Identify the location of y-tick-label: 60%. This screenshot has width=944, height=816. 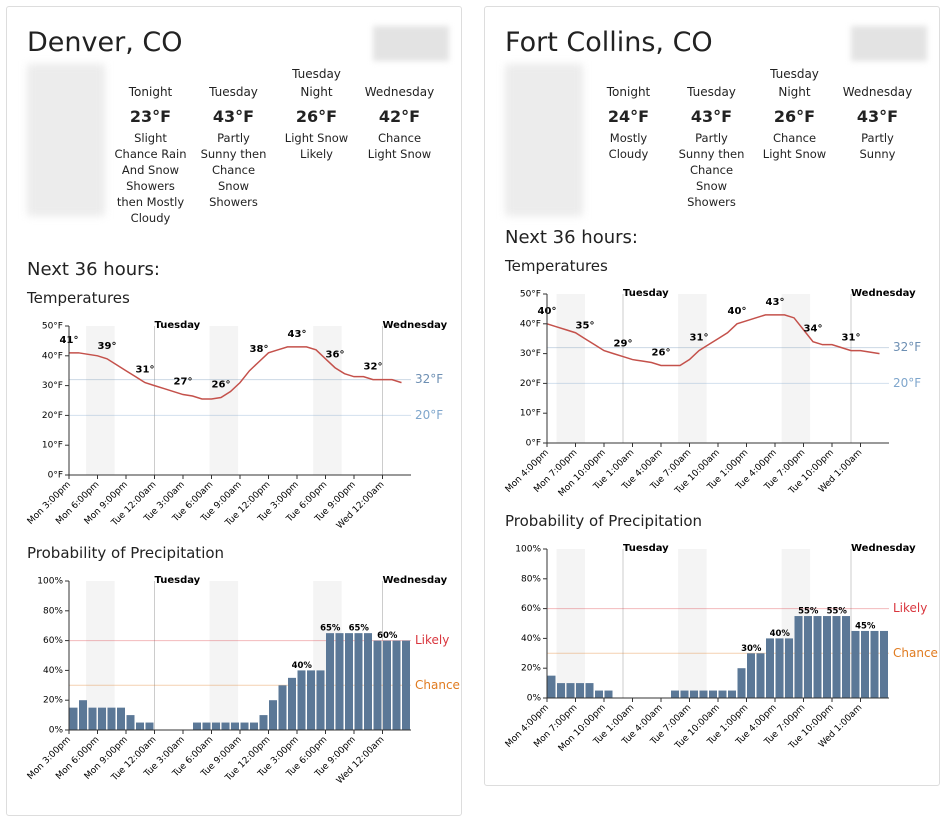
(531, 609).